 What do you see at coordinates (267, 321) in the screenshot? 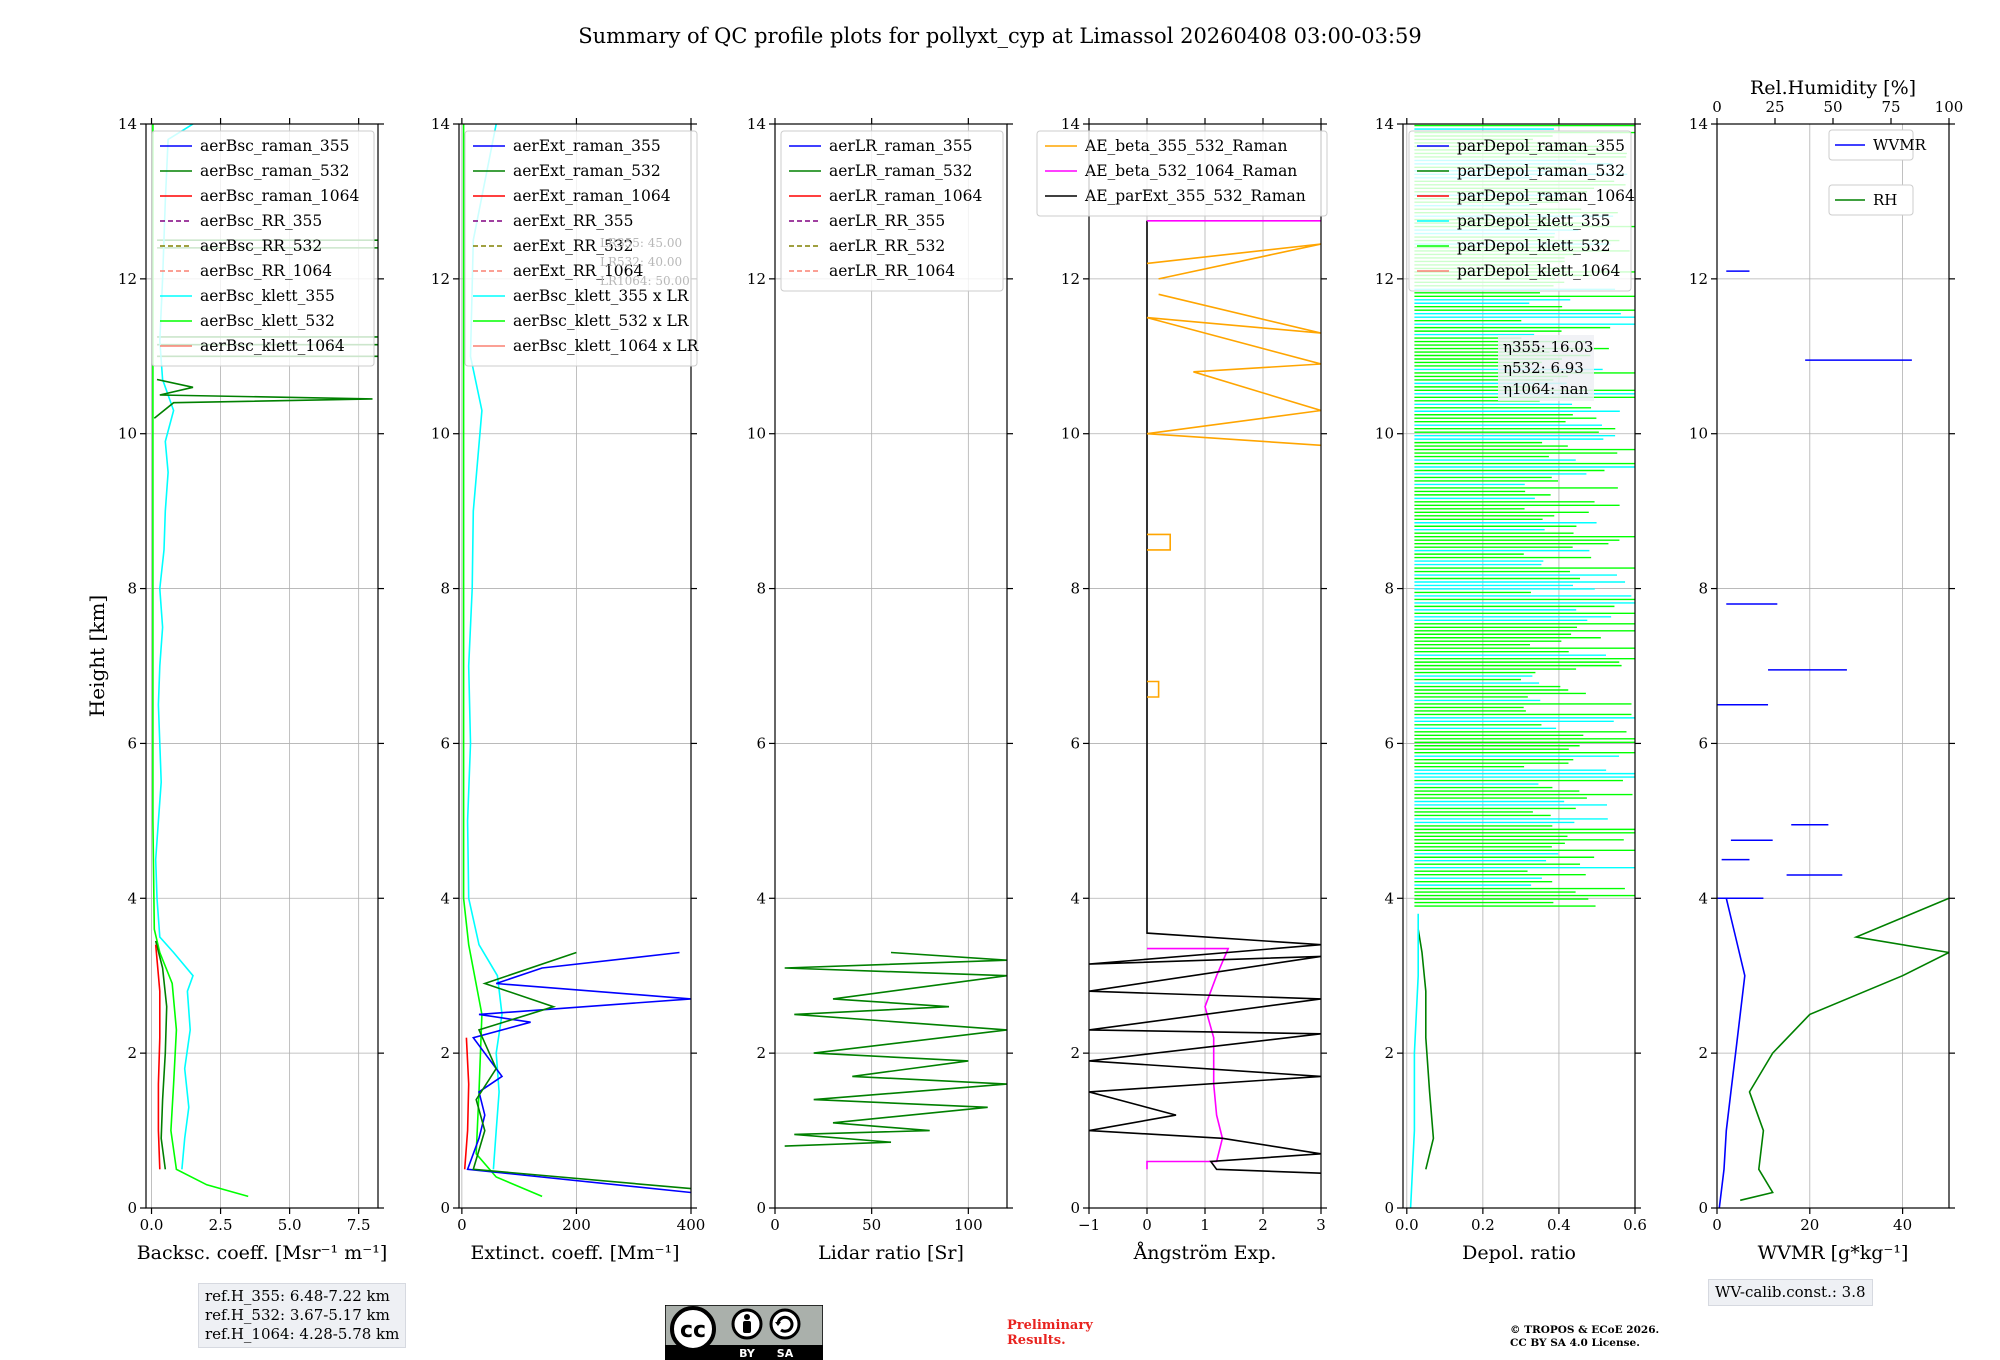
I see `legend-label: aerBsc_klett_532` at bounding box center [267, 321].